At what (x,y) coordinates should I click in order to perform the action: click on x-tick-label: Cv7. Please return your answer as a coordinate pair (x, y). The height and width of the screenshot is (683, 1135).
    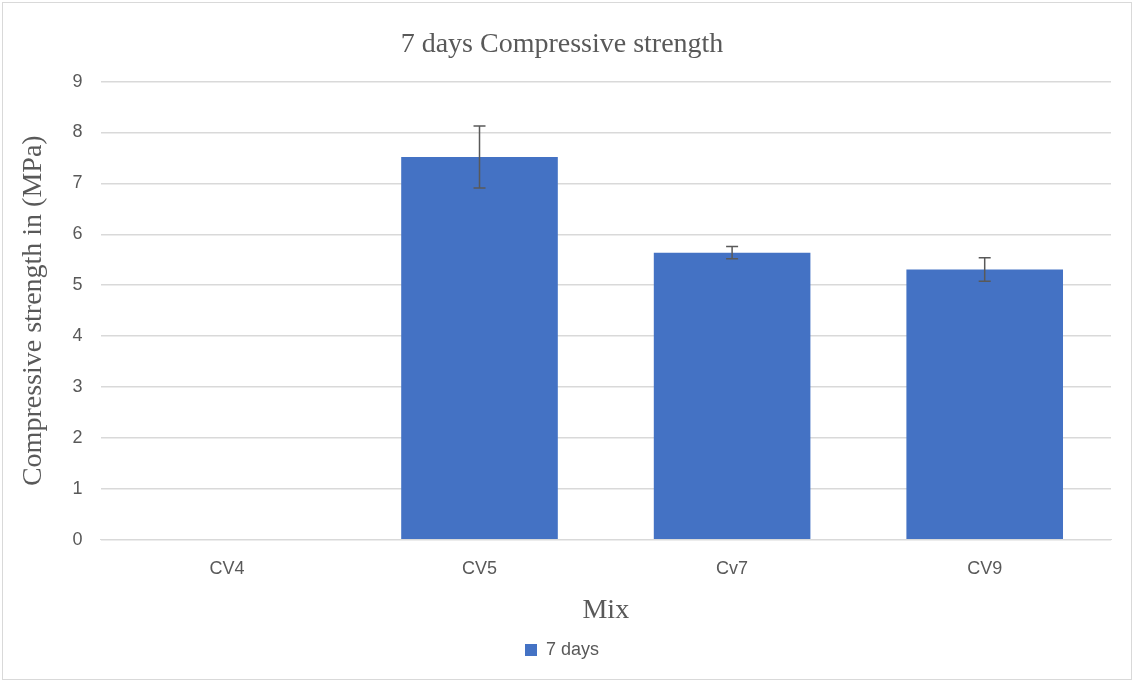
    Looking at the image, I should click on (732, 567).